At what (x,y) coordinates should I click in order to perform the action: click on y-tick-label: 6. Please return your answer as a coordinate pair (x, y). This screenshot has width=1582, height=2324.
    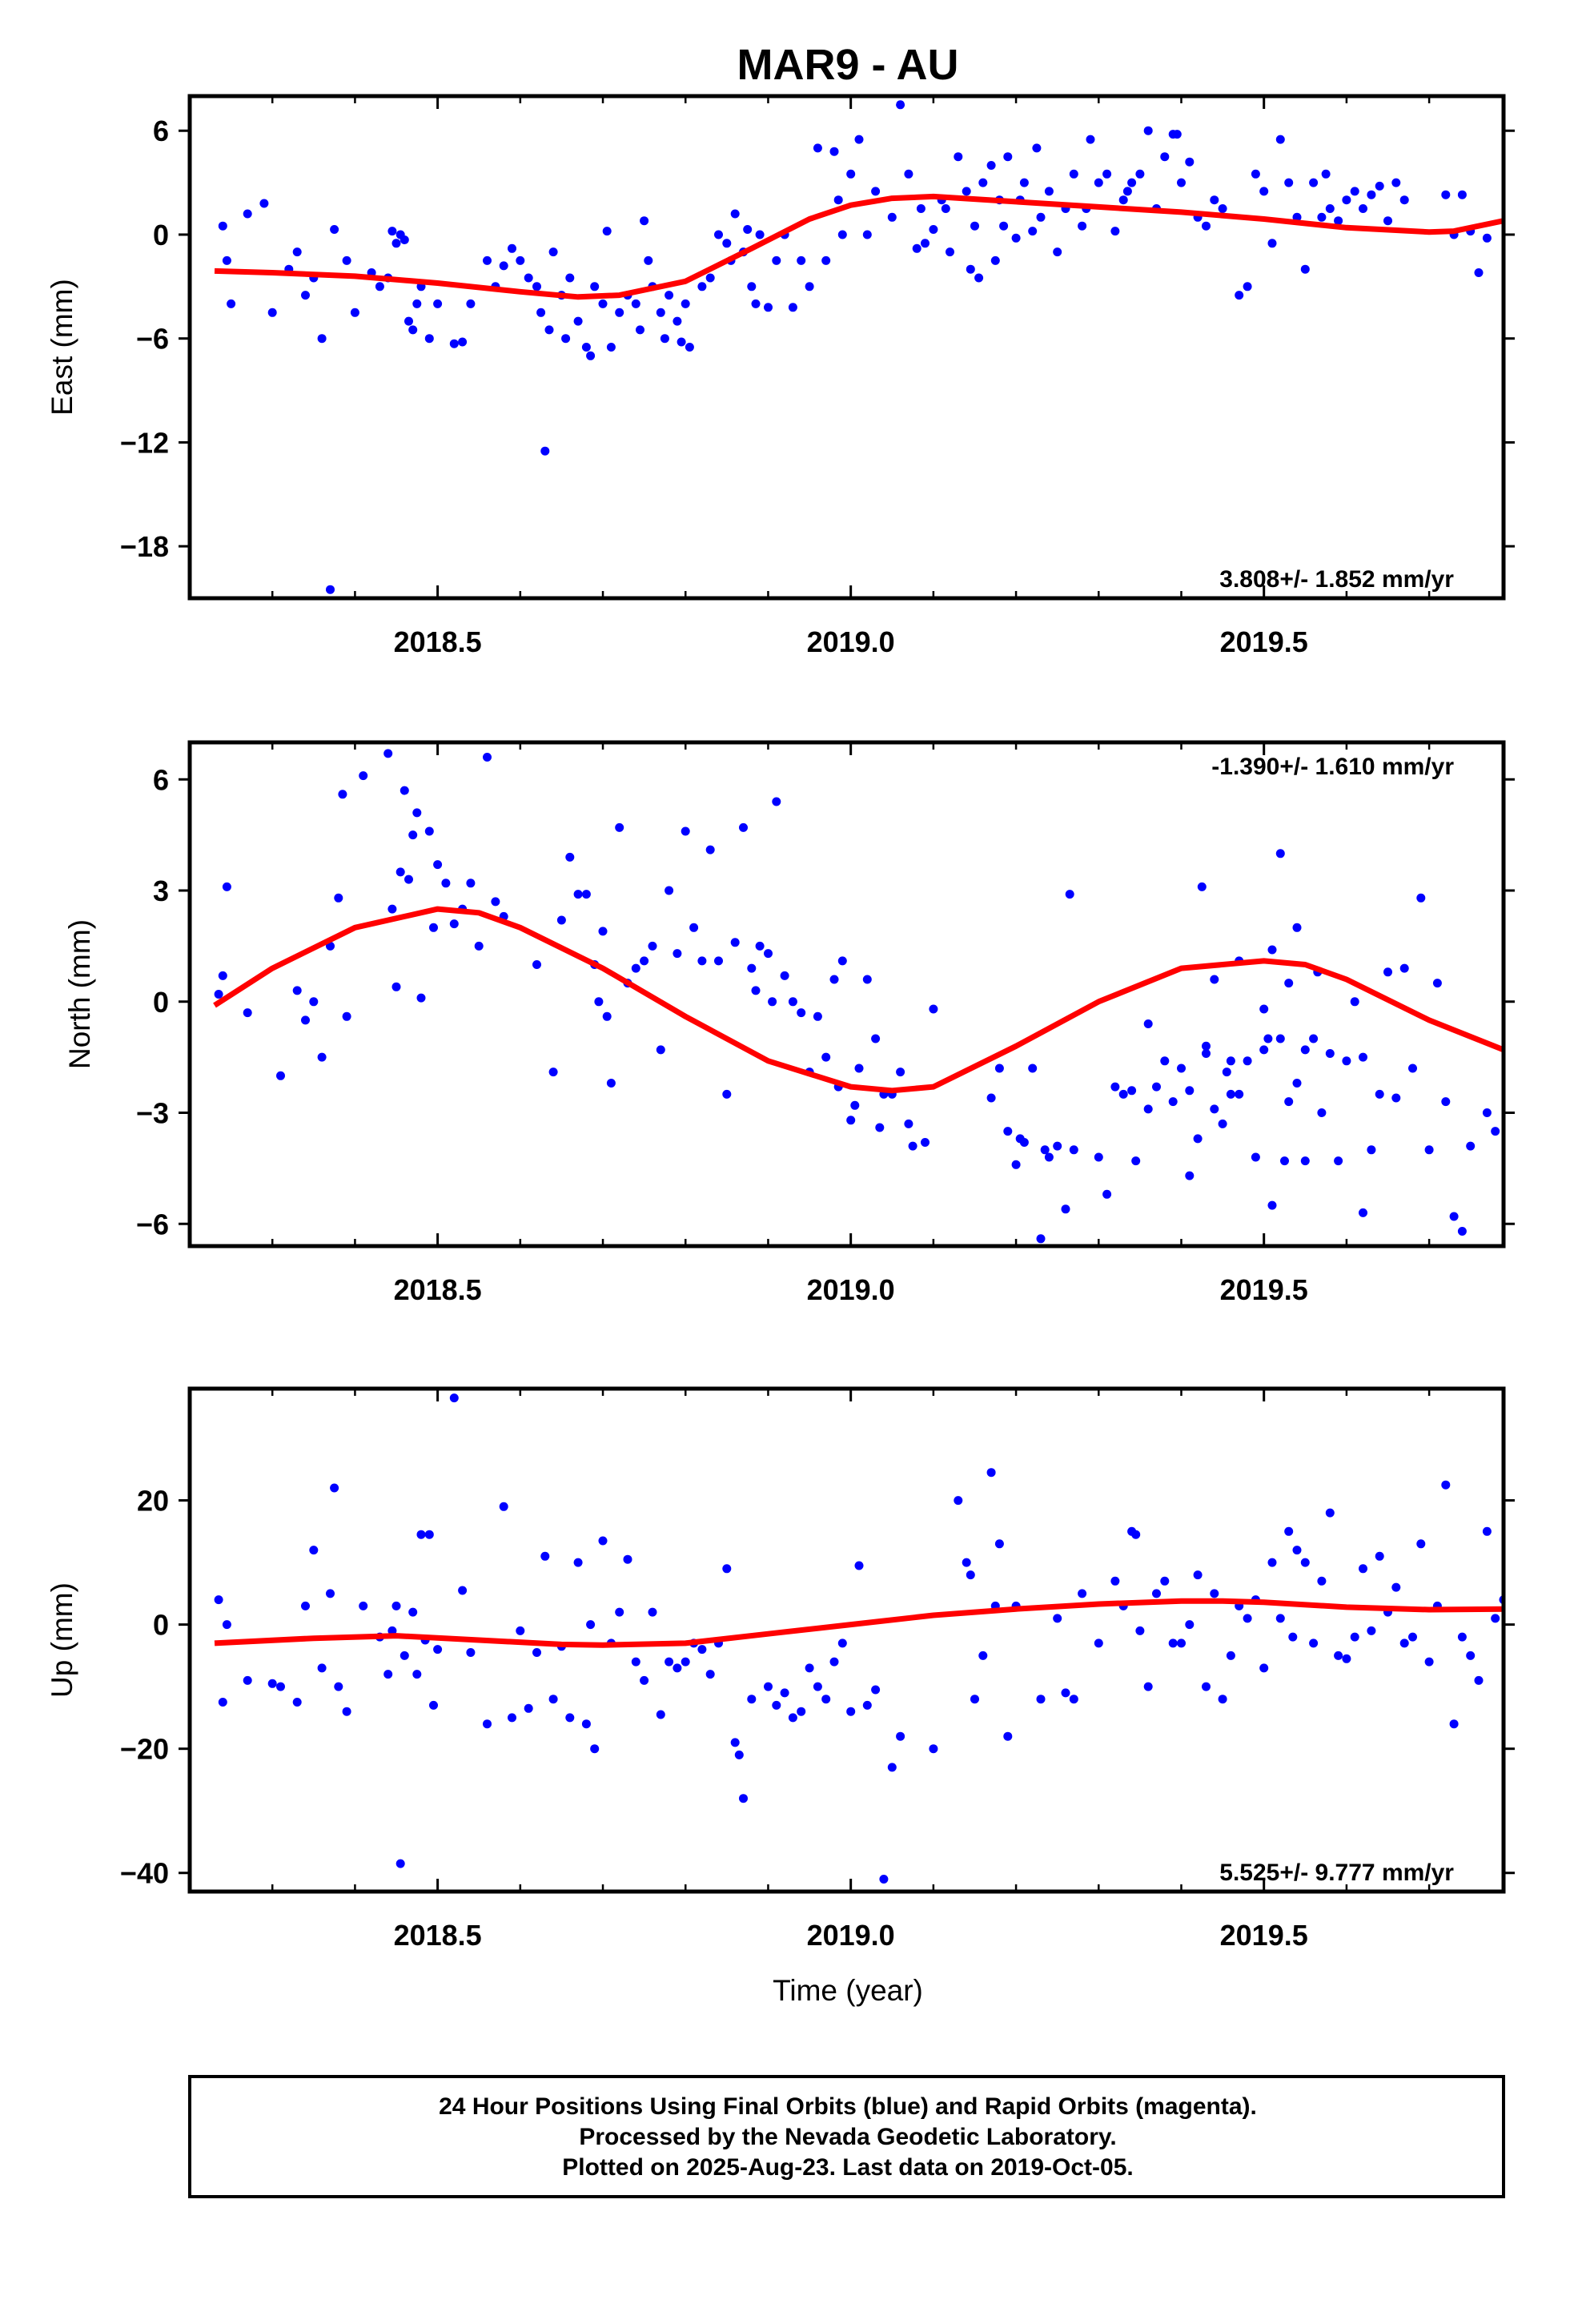
    Looking at the image, I should click on (161, 779).